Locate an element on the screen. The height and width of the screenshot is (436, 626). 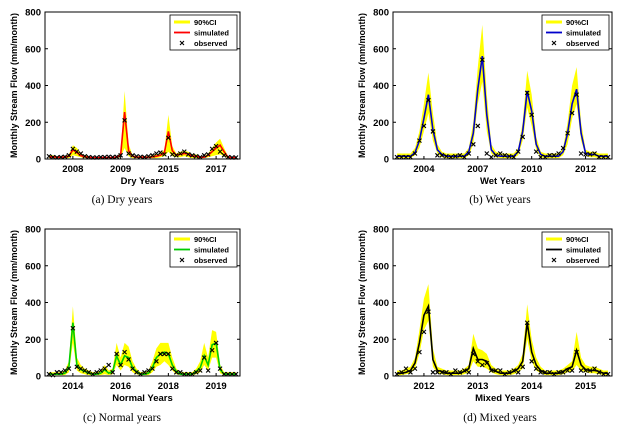
y-tick-label: 600 is located at coordinates (33, 49).